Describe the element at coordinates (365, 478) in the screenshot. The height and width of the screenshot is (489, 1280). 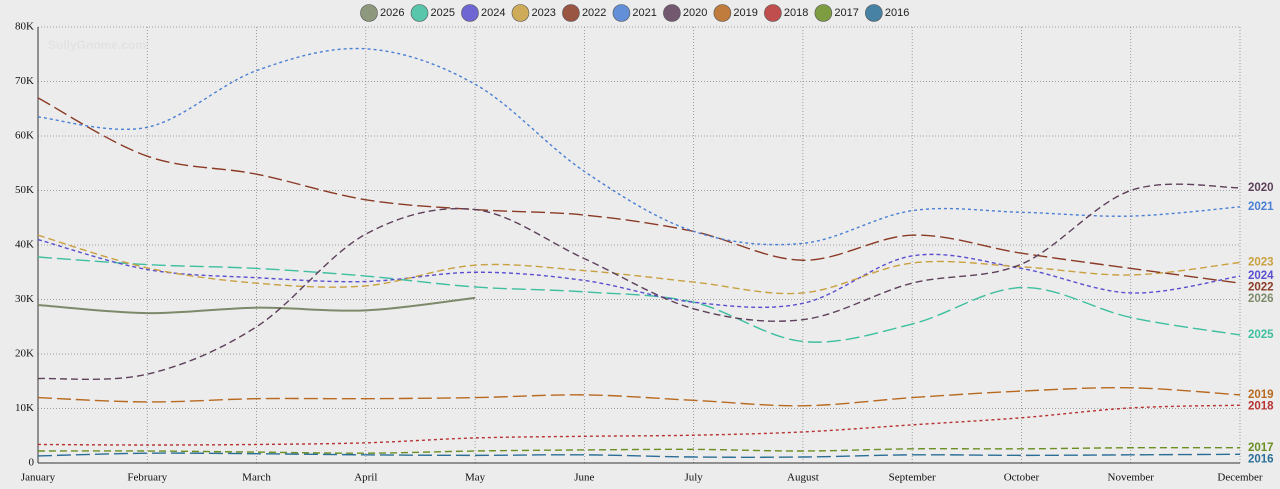
I see `x-tick-label: April` at that location.